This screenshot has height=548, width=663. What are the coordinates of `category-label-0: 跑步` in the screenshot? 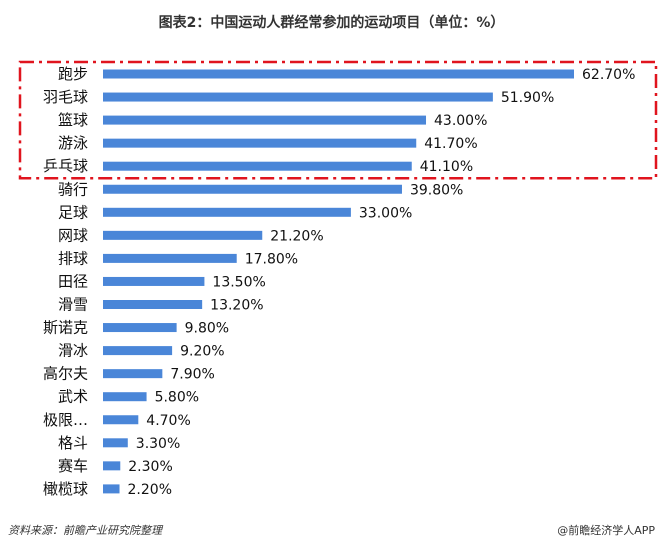 It's located at (73, 74).